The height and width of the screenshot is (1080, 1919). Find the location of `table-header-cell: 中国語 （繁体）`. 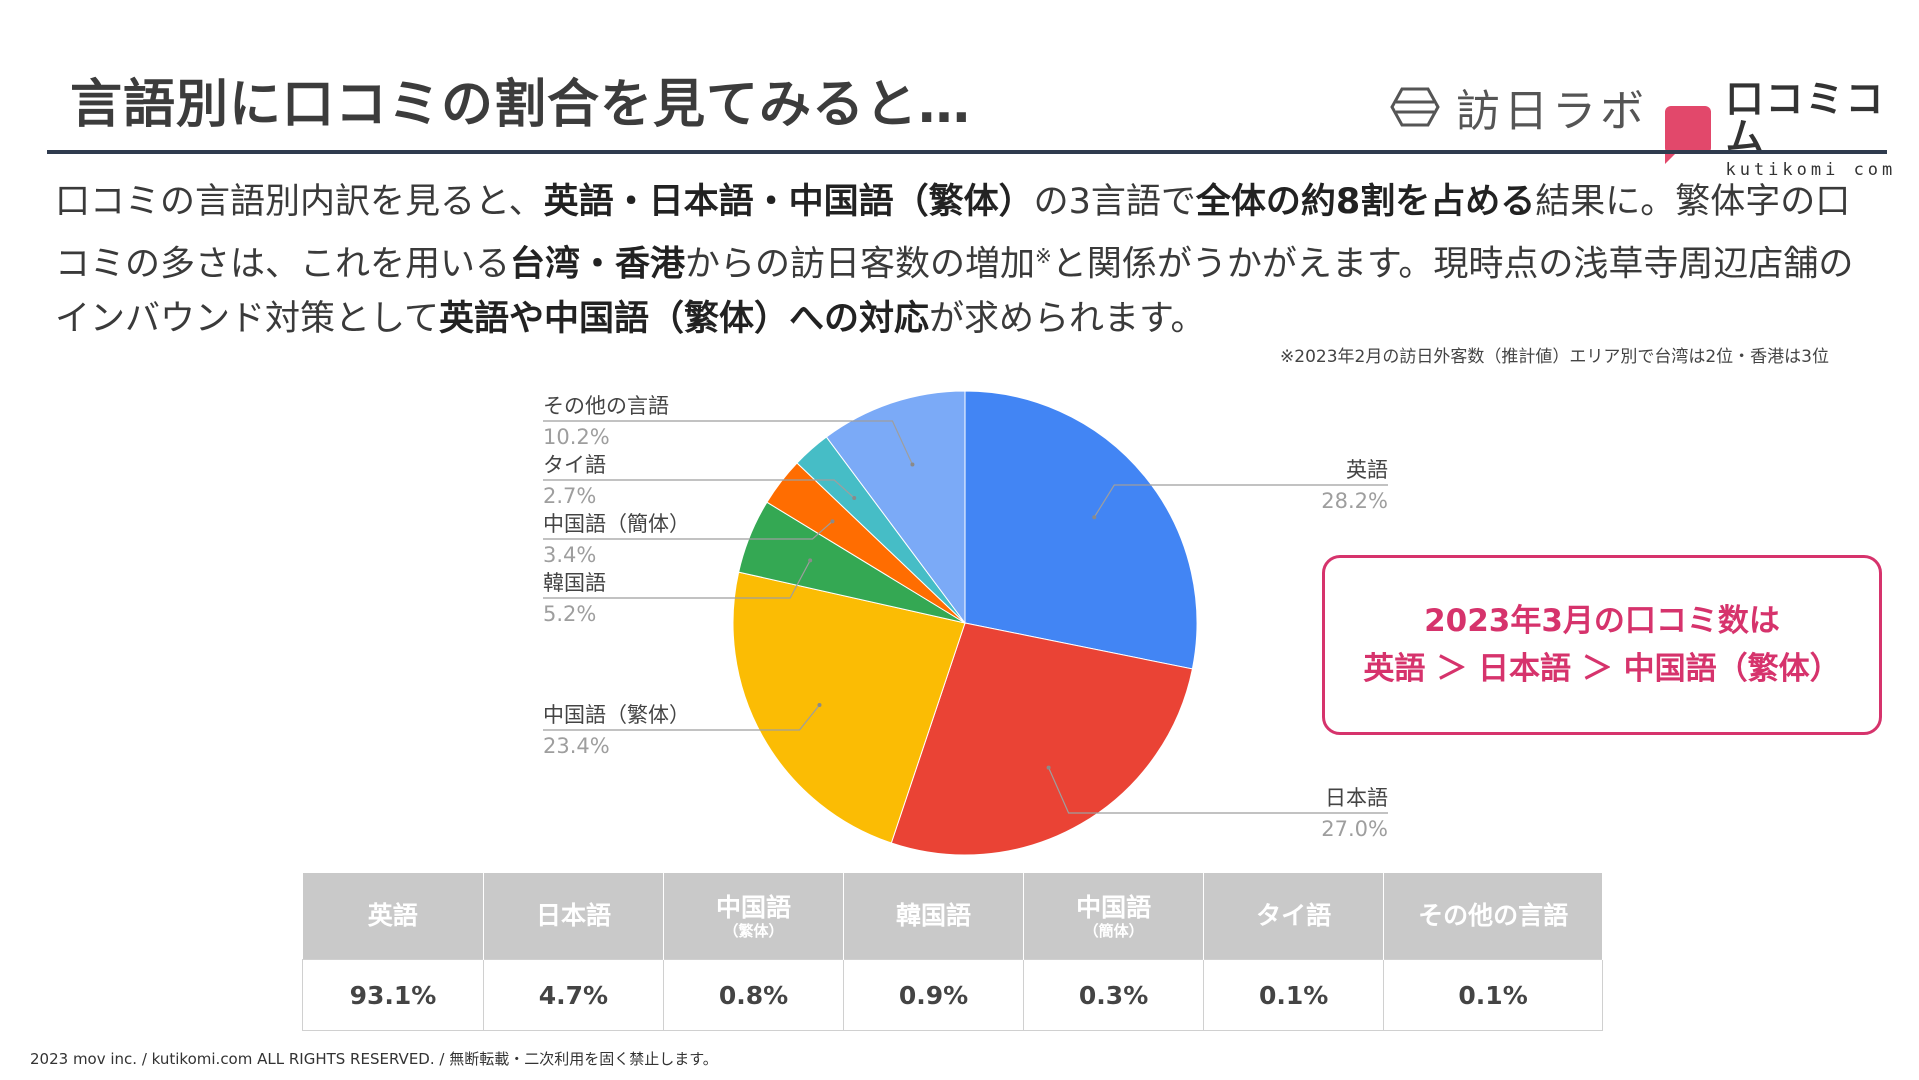

table-header-cell: 中国語 （繁体） is located at coordinates (754, 916).